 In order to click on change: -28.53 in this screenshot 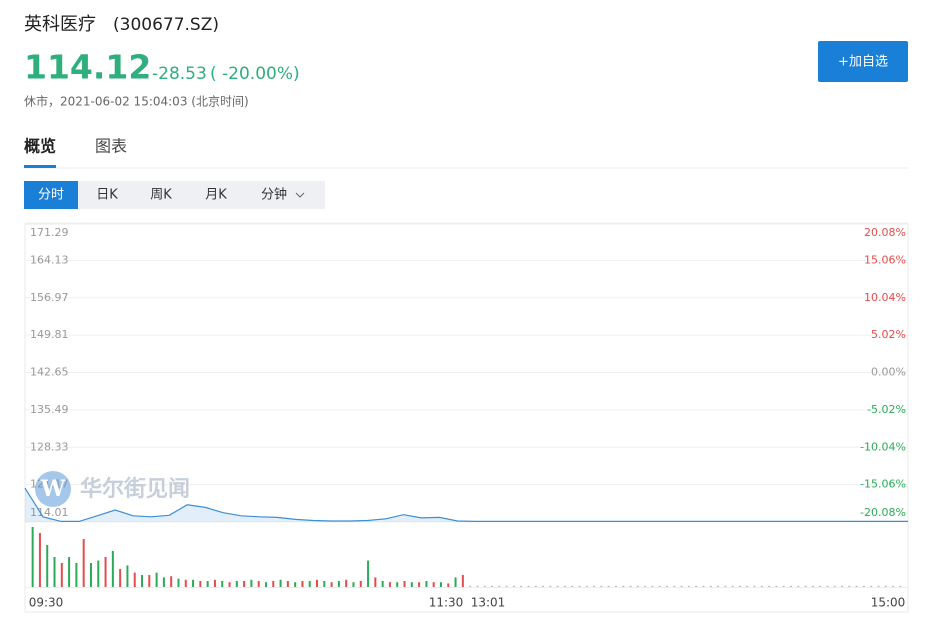, I will do `click(179, 74)`.